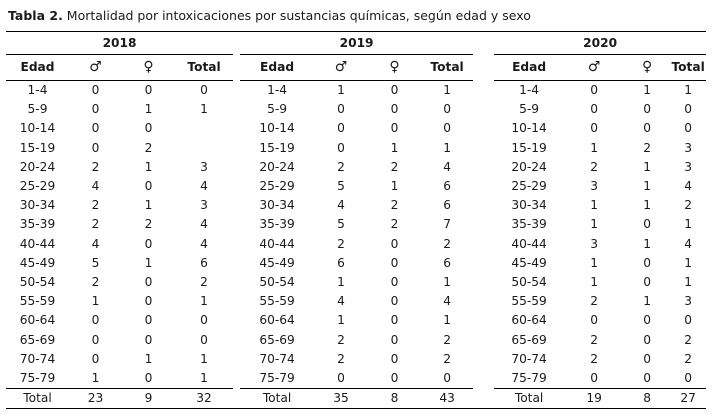 The width and height of the screenshot is (713, 419). Describe the element at coordinates (356, 186) in the screenshot. I see `table-row: 25-29 4 0 4 25-29 5 1 6 25-29 3 1 4` at that location.